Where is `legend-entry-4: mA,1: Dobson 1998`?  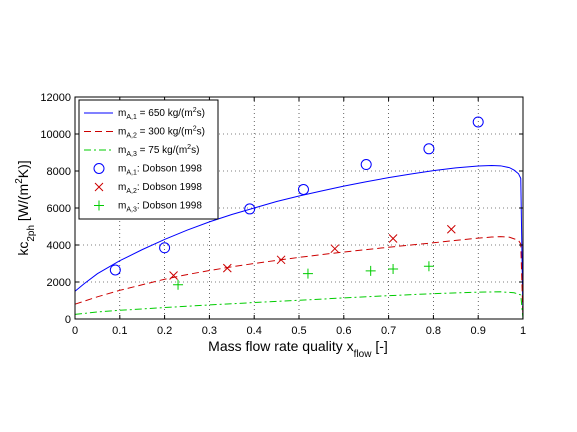 legend-entry-4: mA,1: Dobson 1998 is located at coordinates (147, 170).